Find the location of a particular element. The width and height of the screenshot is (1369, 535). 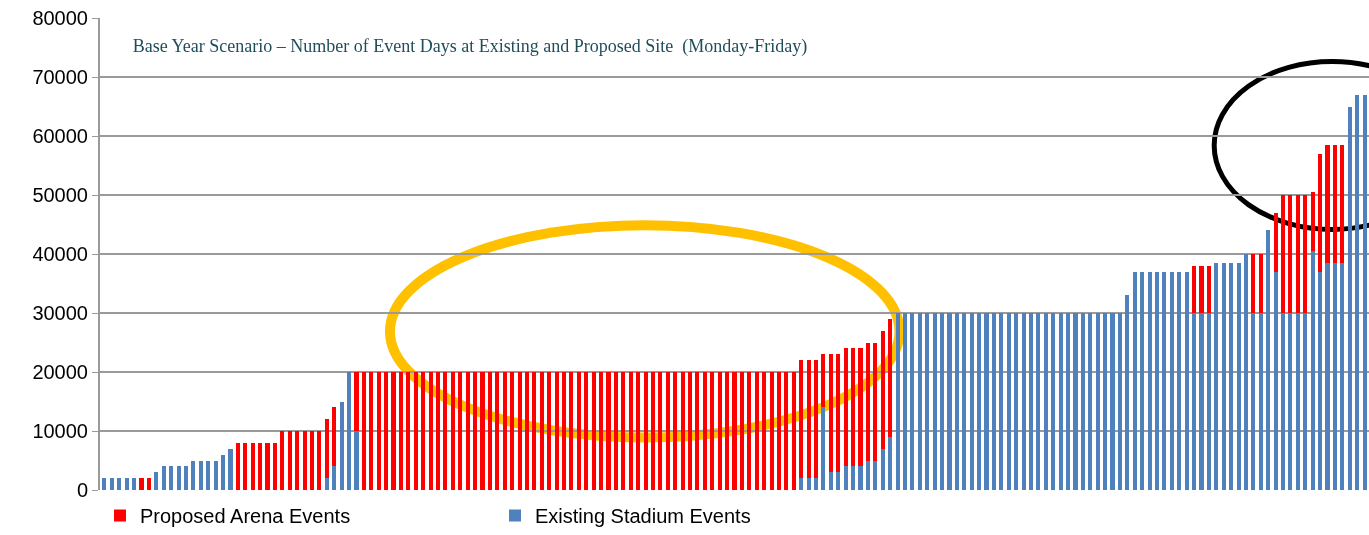

legend-label: Existing Stadium Events is located at coordinates (643, 516).